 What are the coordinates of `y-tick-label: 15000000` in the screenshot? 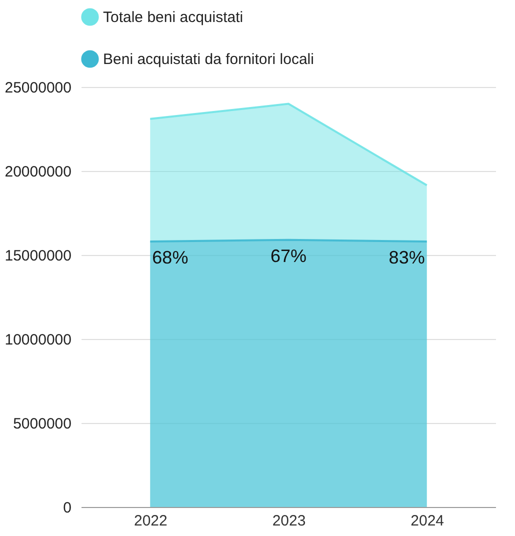 It's located at (38, 256).